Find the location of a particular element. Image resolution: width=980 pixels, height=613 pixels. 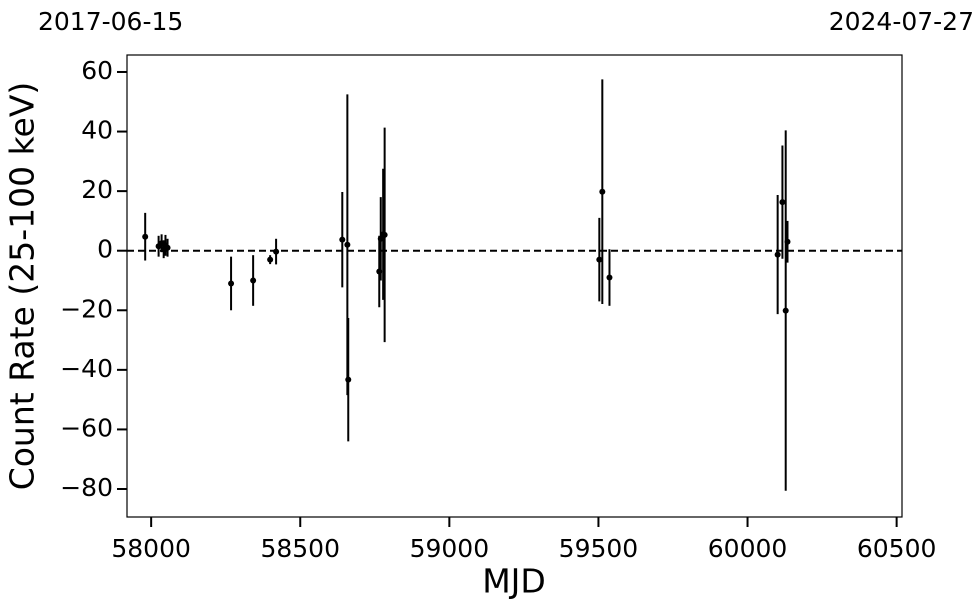

y-tick-label: −40 is located at coordinates (86, 368).